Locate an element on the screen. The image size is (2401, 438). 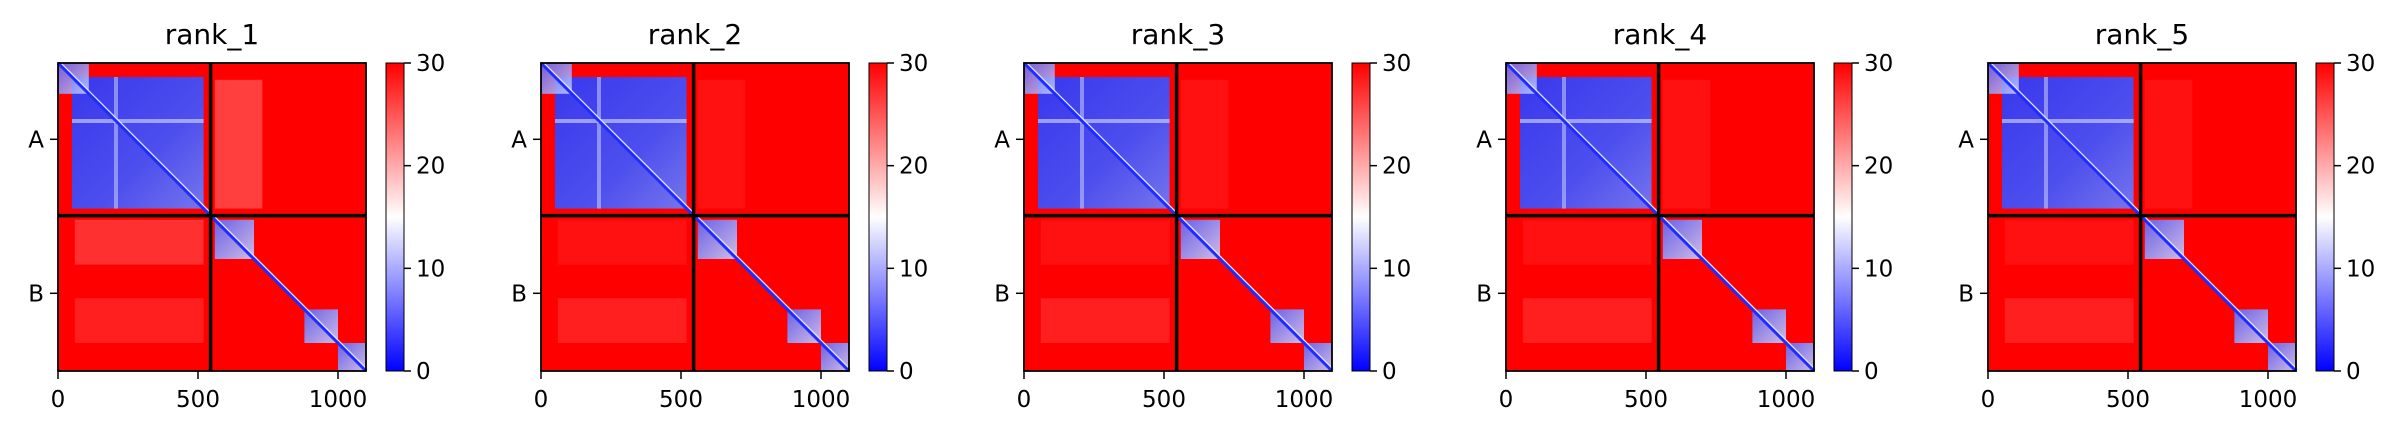
panel-title: rank_3 is located at coordinates (1178, 34).